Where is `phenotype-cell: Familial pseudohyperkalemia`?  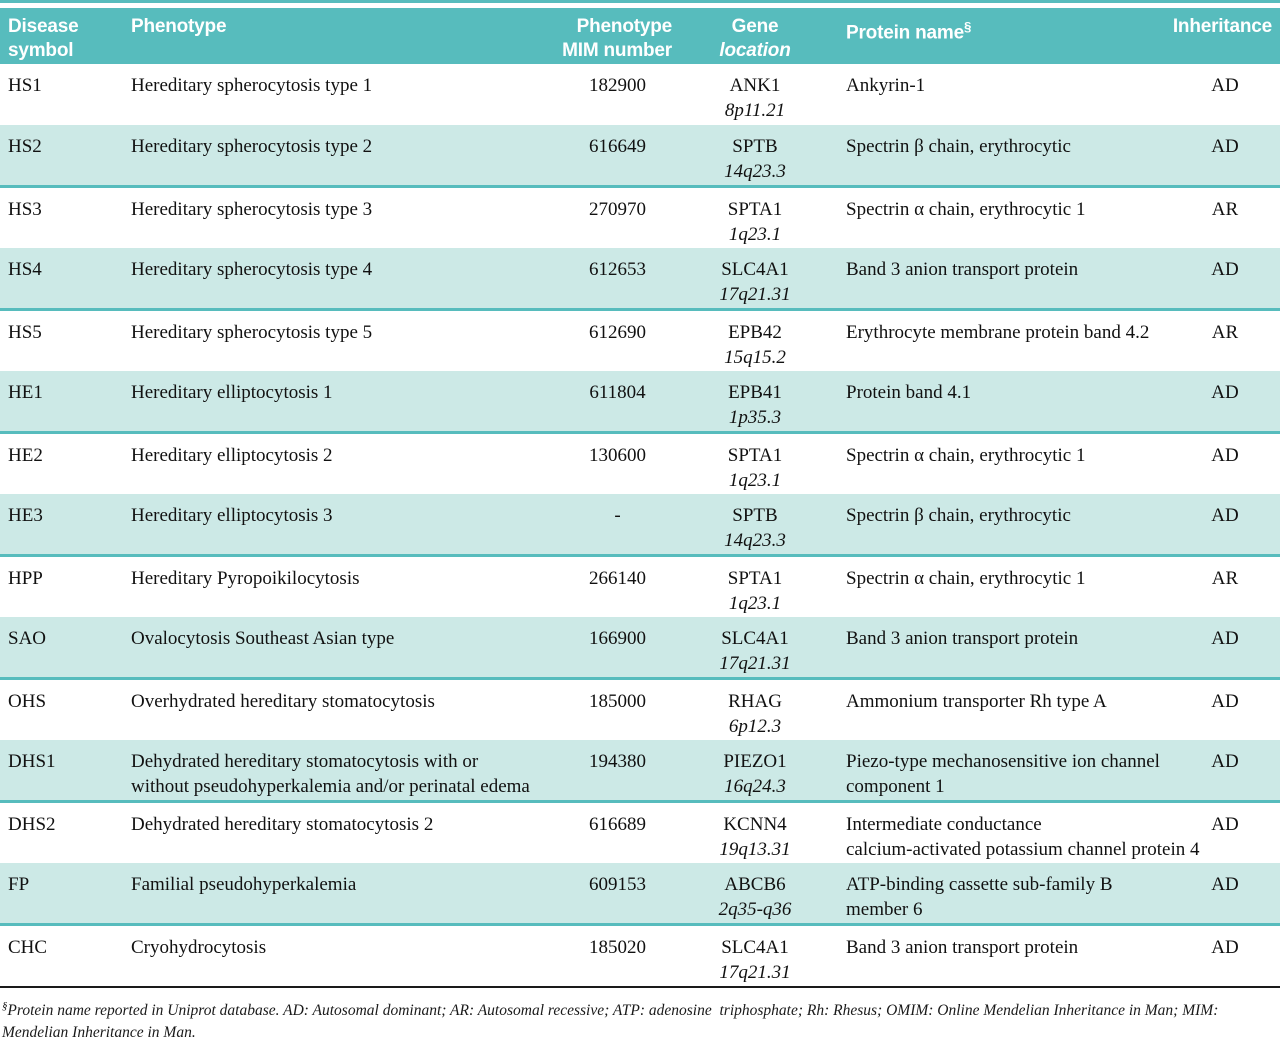 phenotype-cell: Familial pseudohyperkalemia is located at coordinates (340, 894).